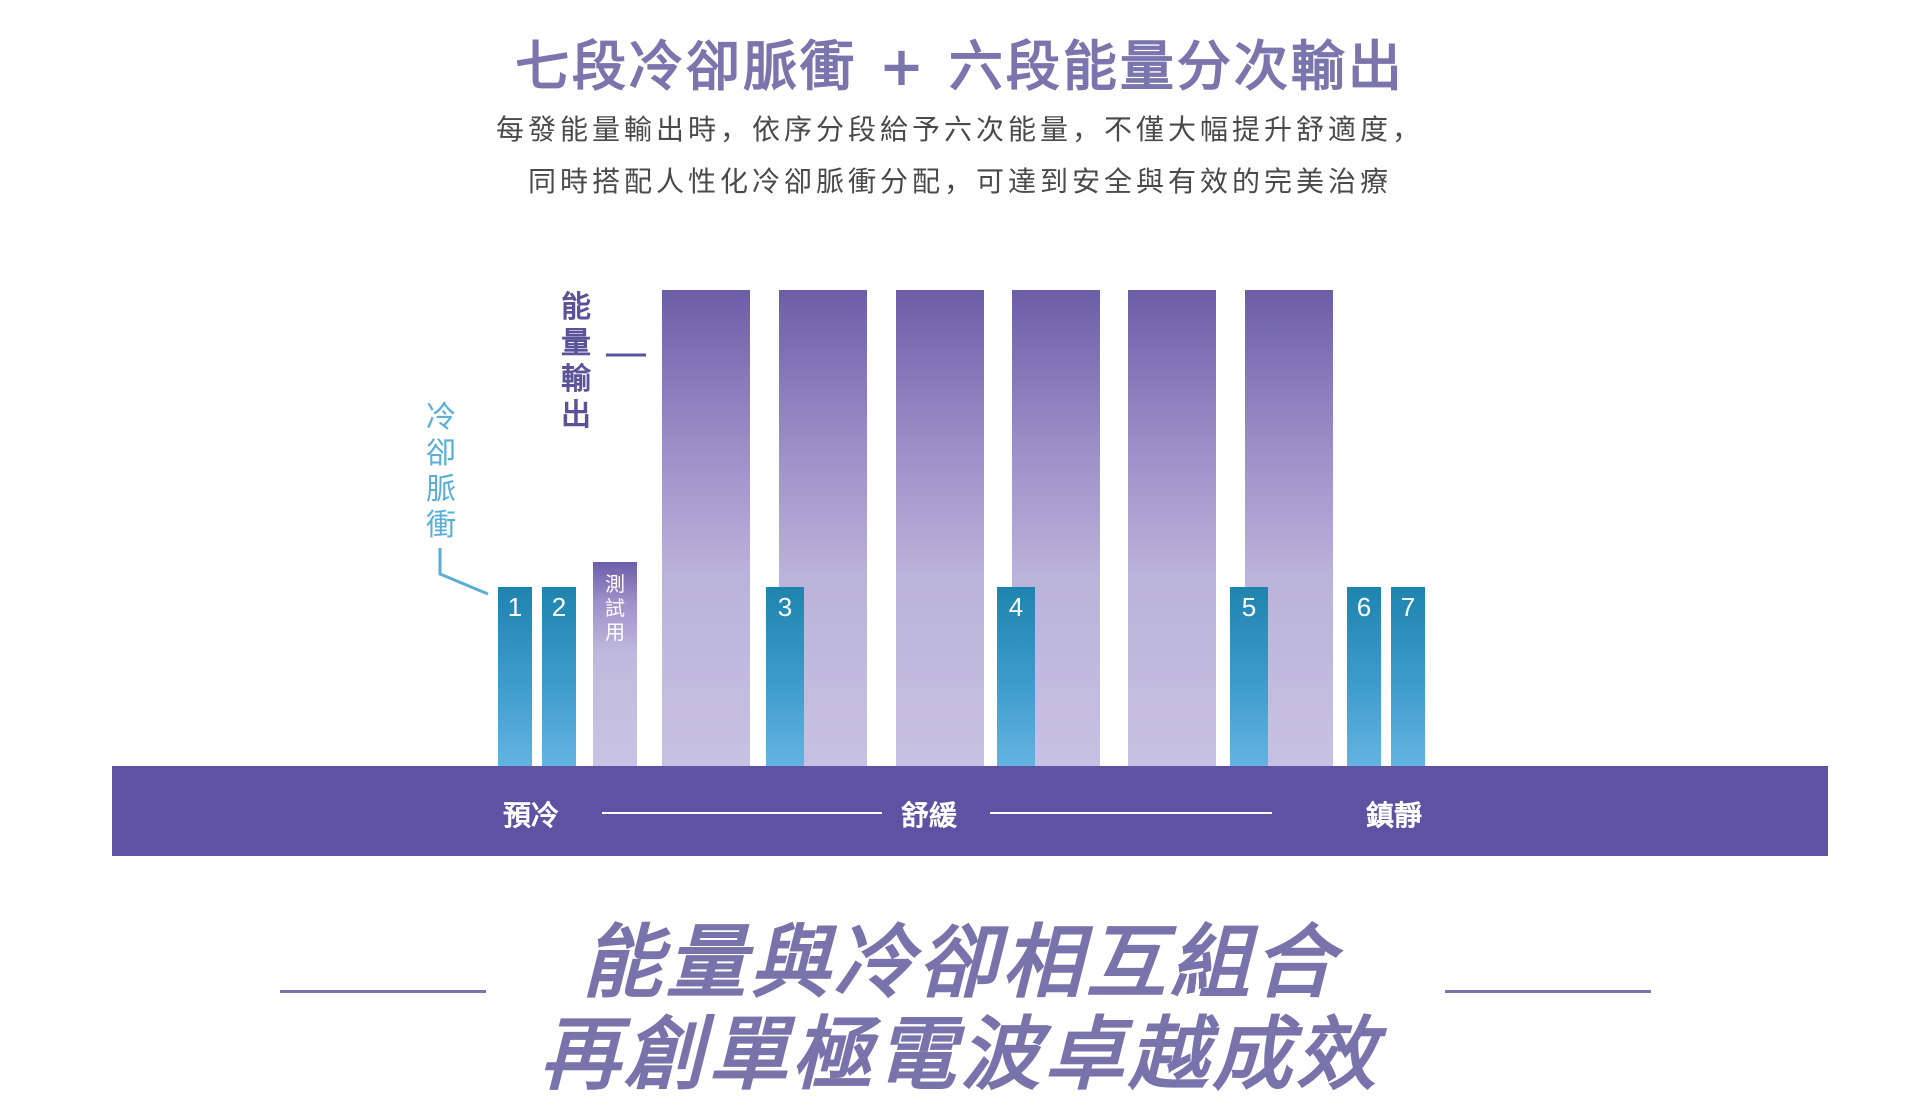 This screenshot has width=1920, height=1106. What do you see at coordinates (929, 815) in the screenshot?
I see `stage-label-soothe: 舒緩` at bounding box center [929, 815].